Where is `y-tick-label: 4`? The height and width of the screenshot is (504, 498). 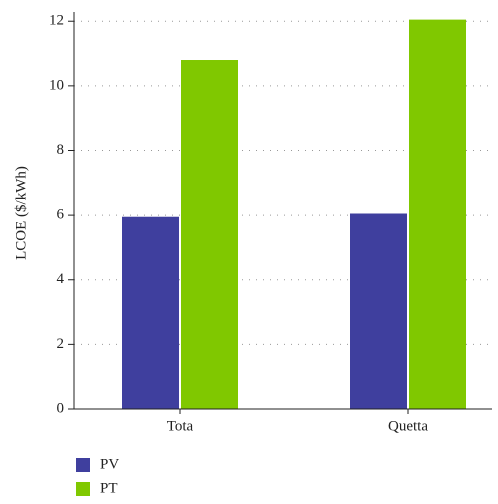 y-tick-label: 4 is located at coordinates (61, 279).